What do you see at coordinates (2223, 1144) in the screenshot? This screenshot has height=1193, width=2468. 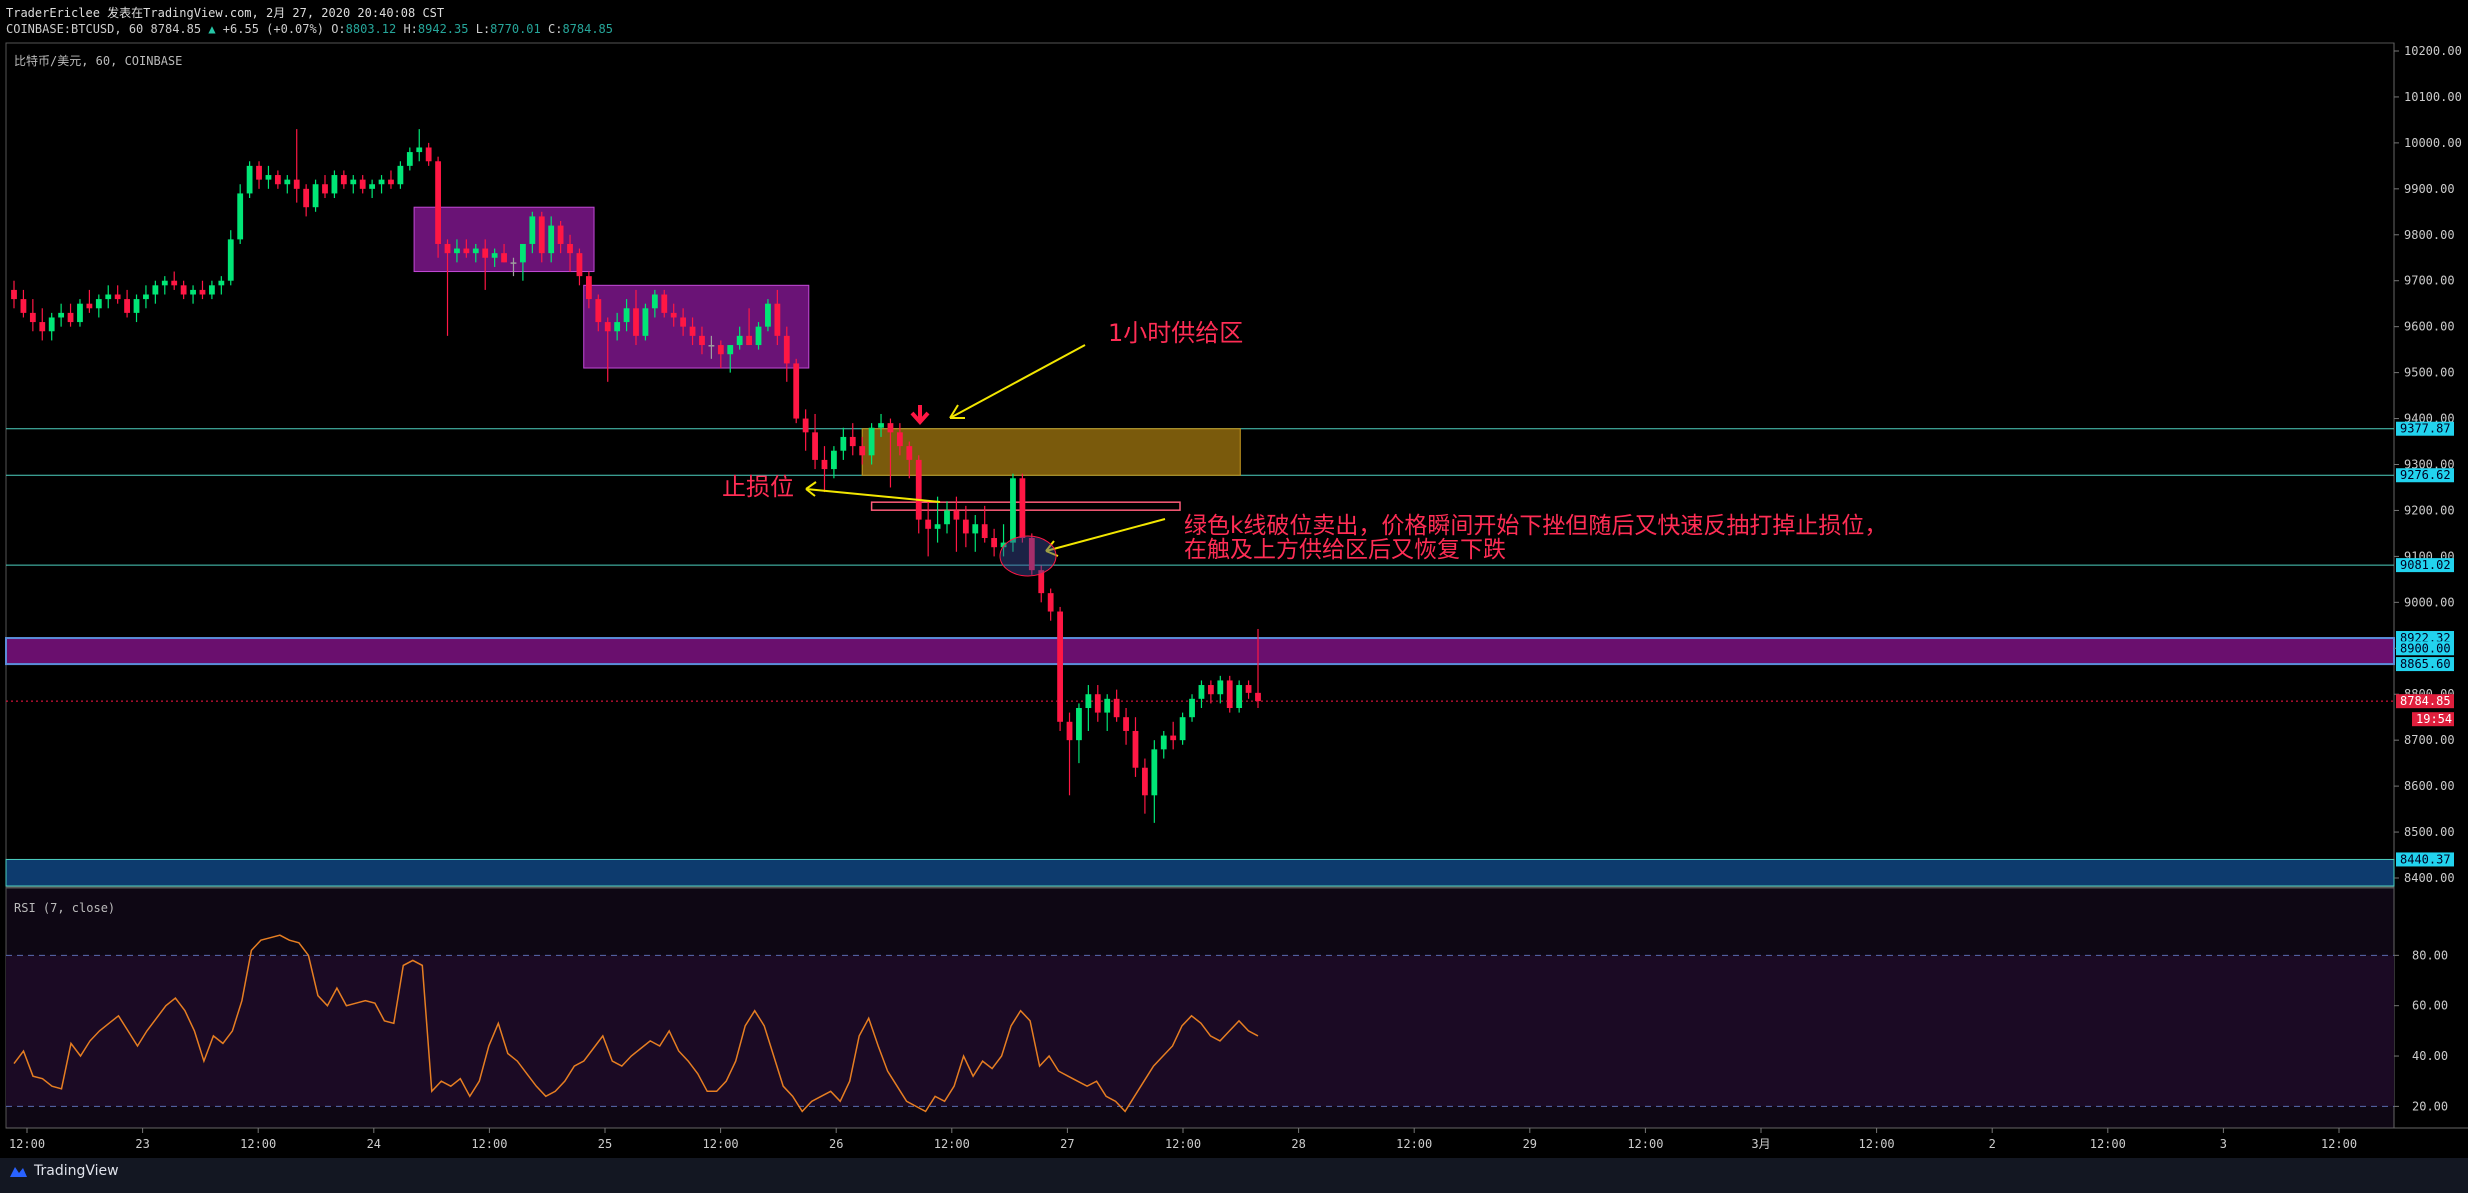 I see `time-tick-label: 3` at bounding box center [2223, 1144].